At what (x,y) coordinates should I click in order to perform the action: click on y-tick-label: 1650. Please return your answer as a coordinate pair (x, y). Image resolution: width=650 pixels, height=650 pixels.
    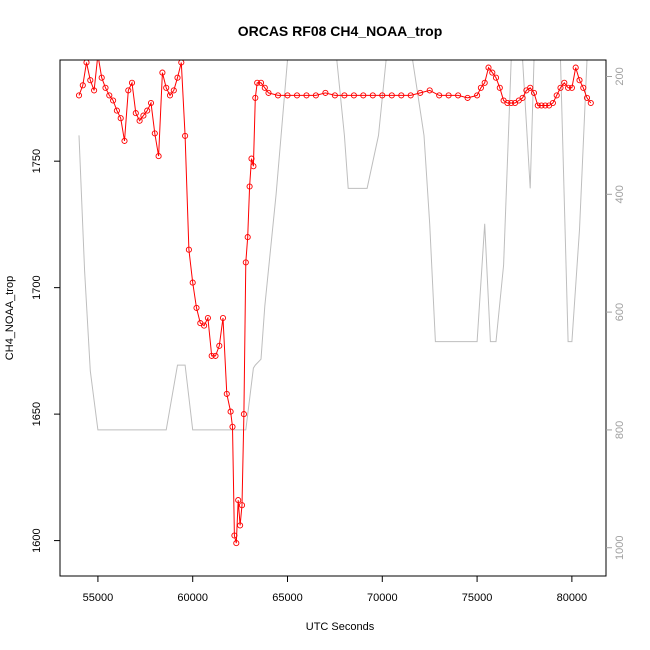
    Looking at the image, I should click on (37, 414).